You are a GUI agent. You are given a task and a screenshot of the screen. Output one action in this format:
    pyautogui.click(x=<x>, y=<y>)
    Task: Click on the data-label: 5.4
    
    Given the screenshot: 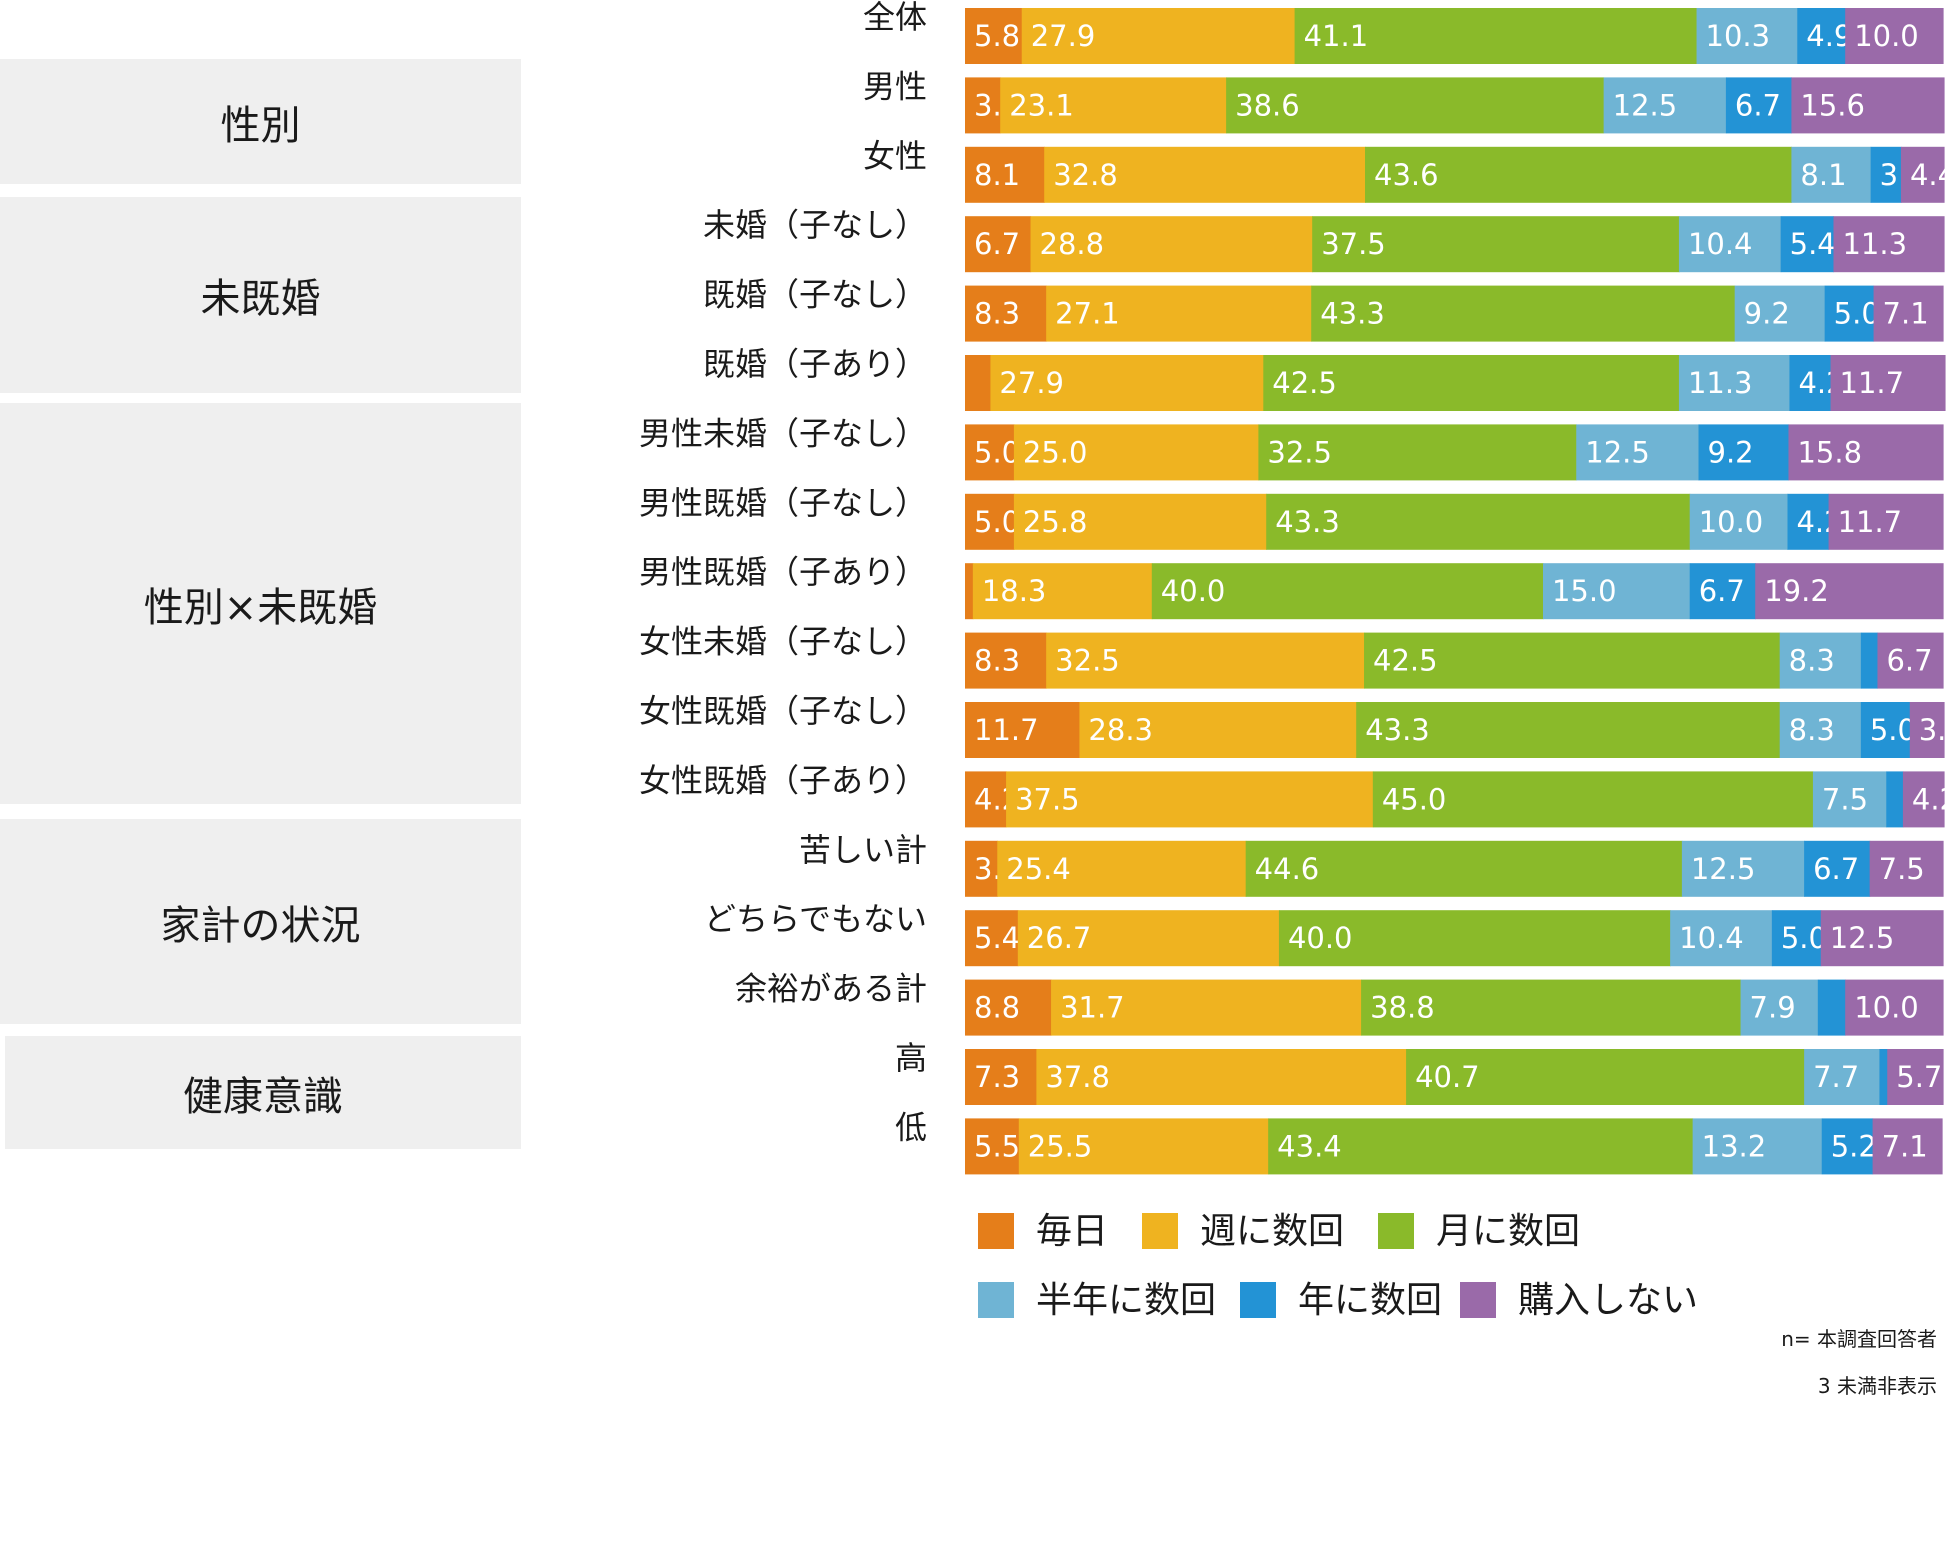 What is the action you would take?
    pyautogui.click(x=1813, y=244)
    